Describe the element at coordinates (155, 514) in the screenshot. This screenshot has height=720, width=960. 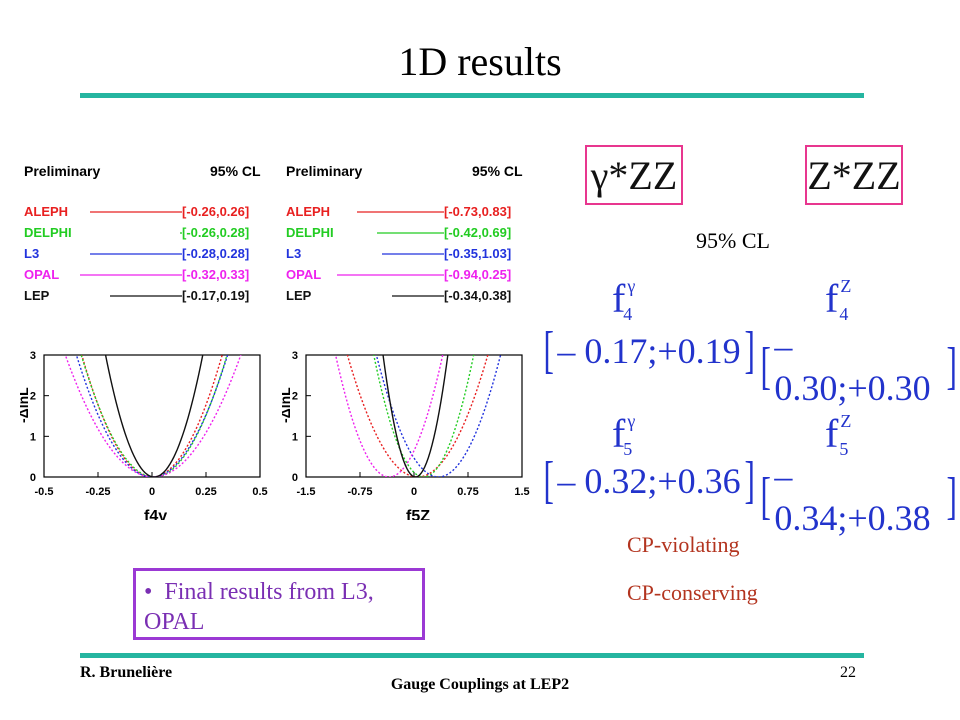
I see `x-axis-label: f4γ` at that location.